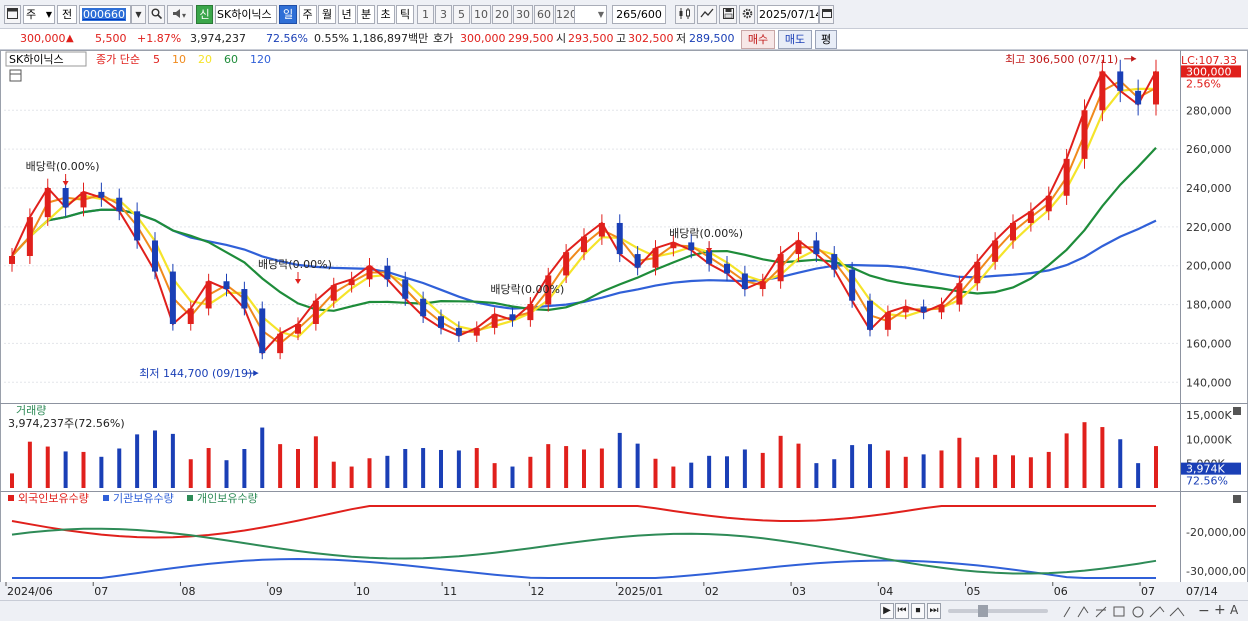  I want to click on current-price-label: 300,000, so click(1209, 71).